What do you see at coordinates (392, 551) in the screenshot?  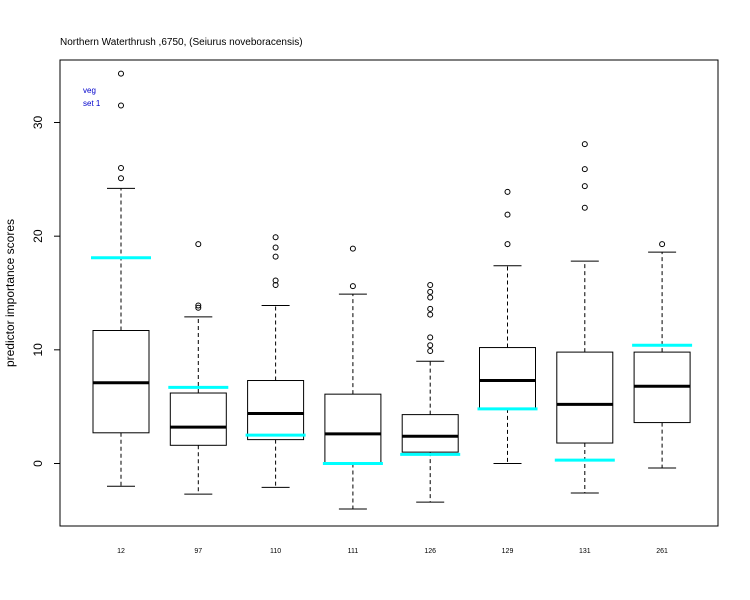 I see `x-axis-labels: 12 97 110 111 126 129 131 261` at bounding box center [392, 551].